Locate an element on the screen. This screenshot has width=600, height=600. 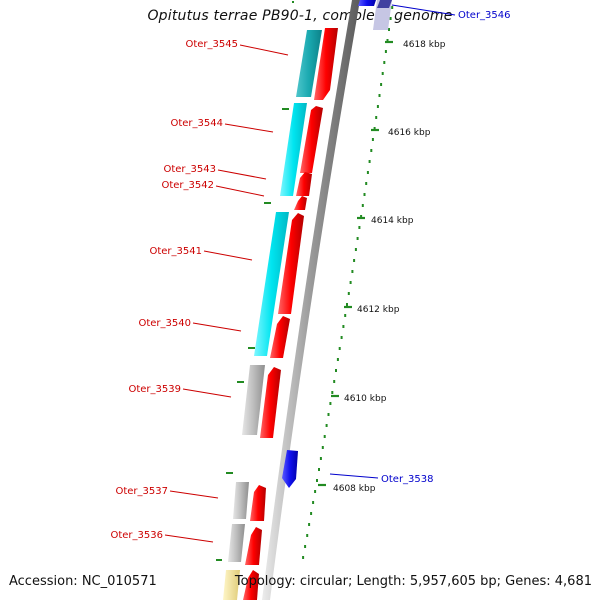
ruler-label: 4608 kbp is located at coordinates (354, 489).